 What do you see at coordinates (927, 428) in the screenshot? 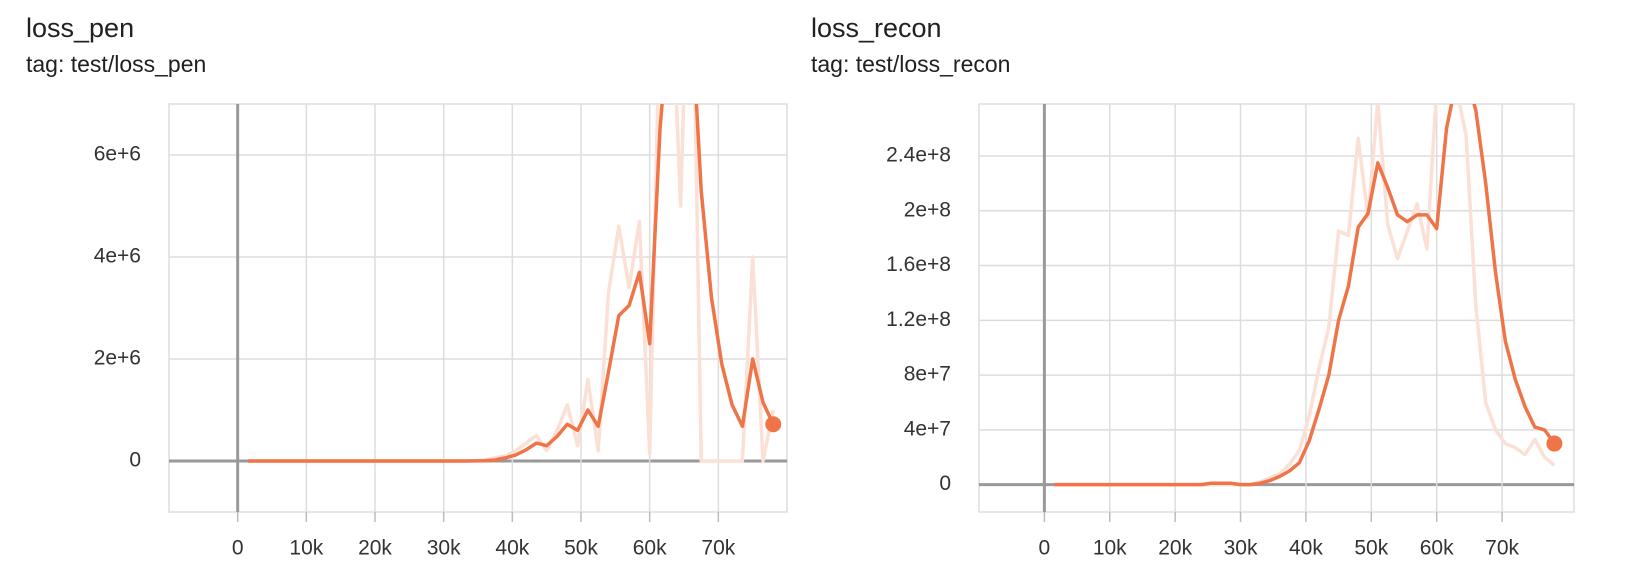
I see `y-tick-label: 4e+7` at bounding box center [927, 428].